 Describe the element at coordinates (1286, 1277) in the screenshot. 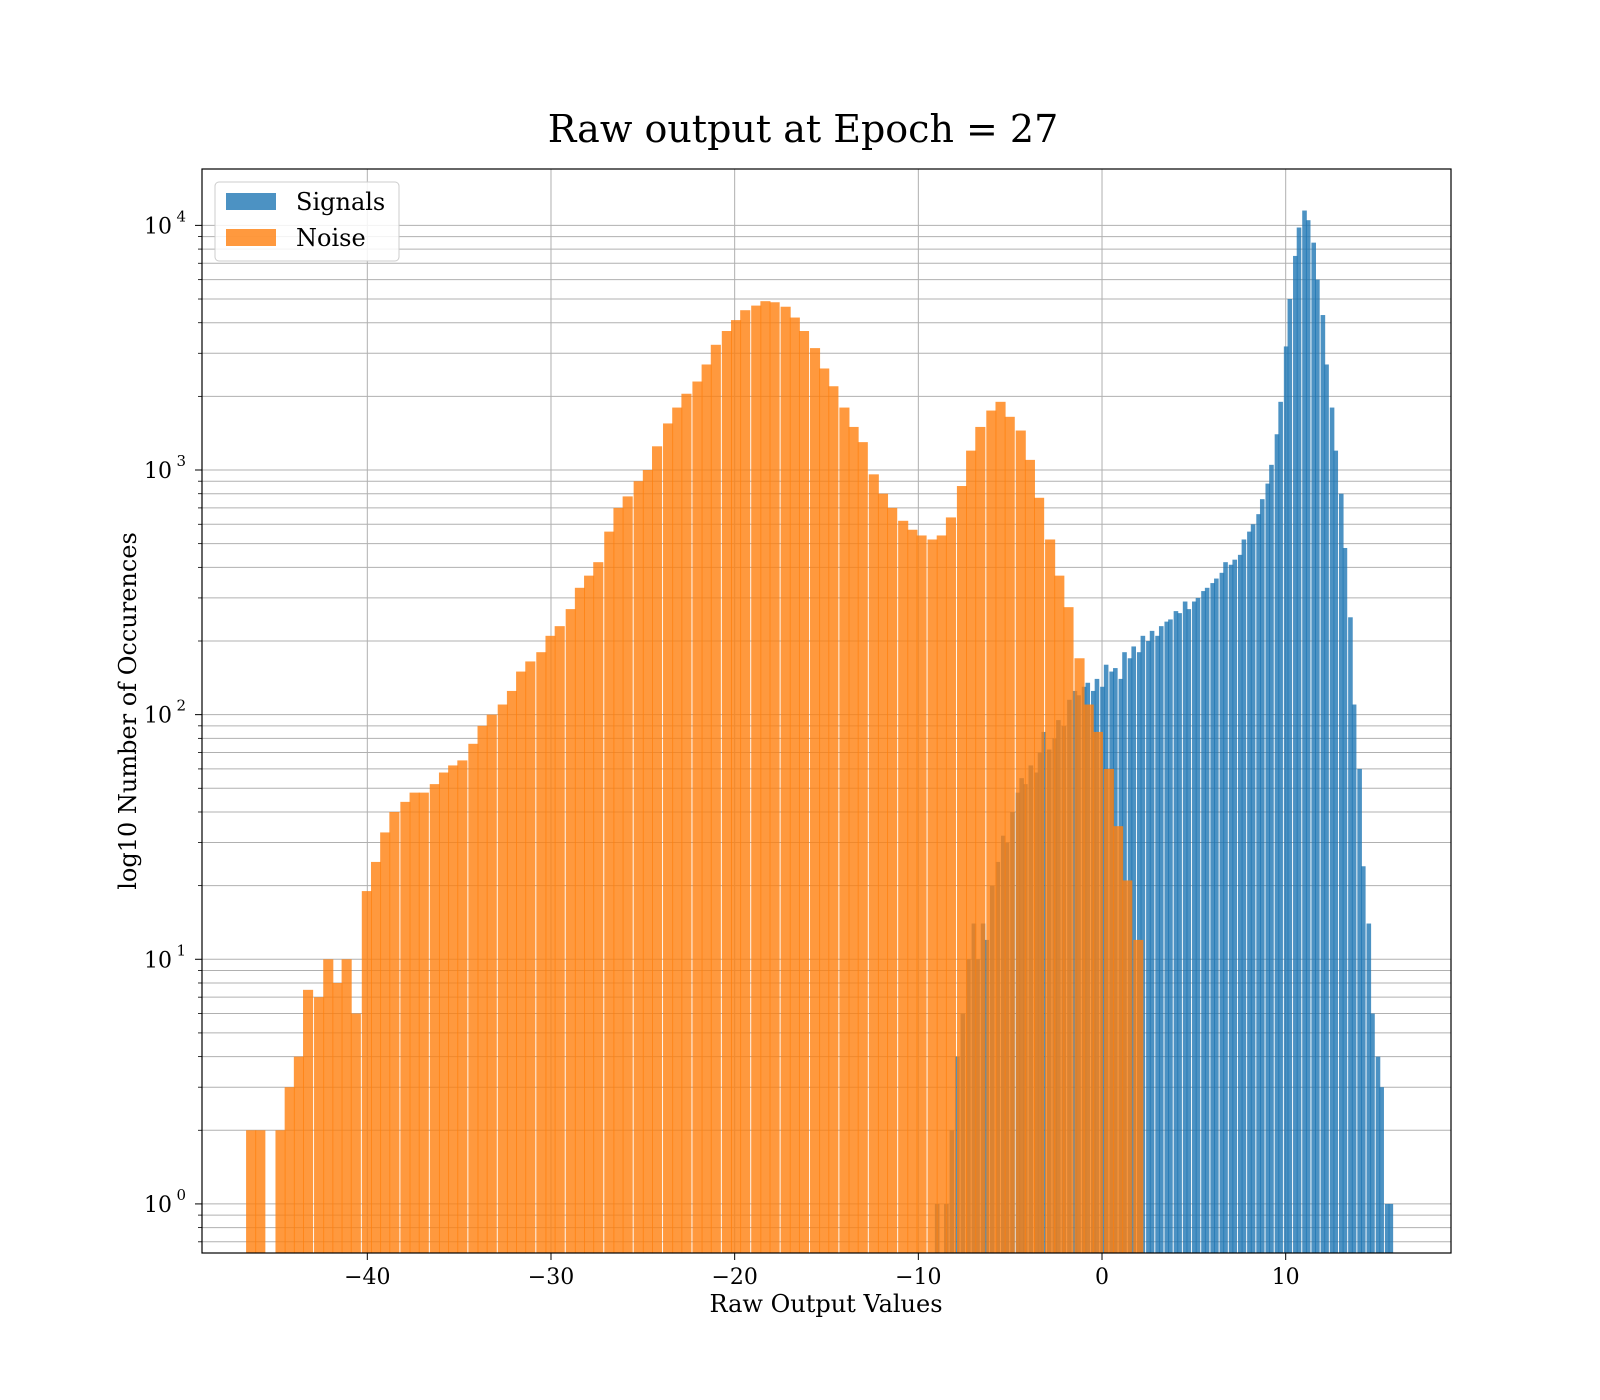

I see `x-tick-label: 10` at that location.